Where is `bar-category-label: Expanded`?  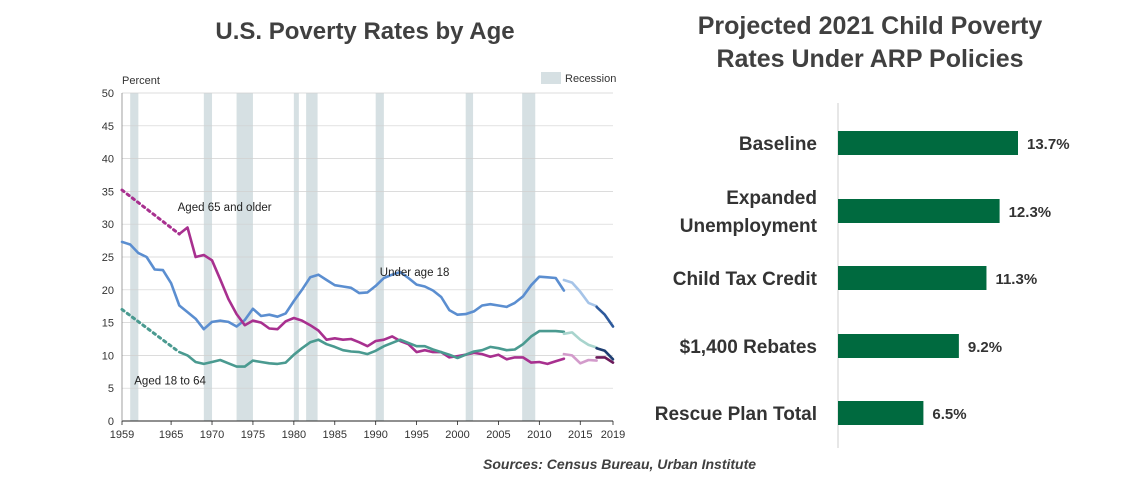 bar-category-label: Expanded is located at coordinates (771, 198).